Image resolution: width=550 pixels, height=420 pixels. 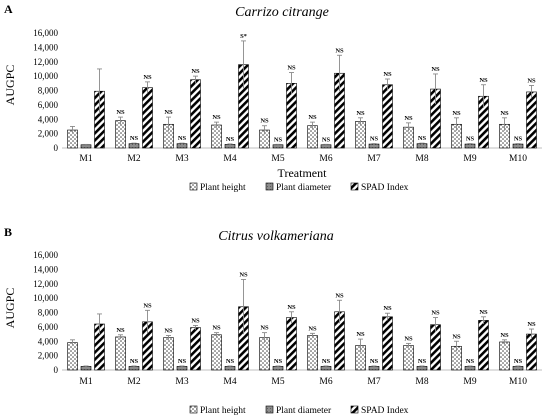 I want to click on panel-b-y-tick-label: 16,000, so click(x=45, y=255).